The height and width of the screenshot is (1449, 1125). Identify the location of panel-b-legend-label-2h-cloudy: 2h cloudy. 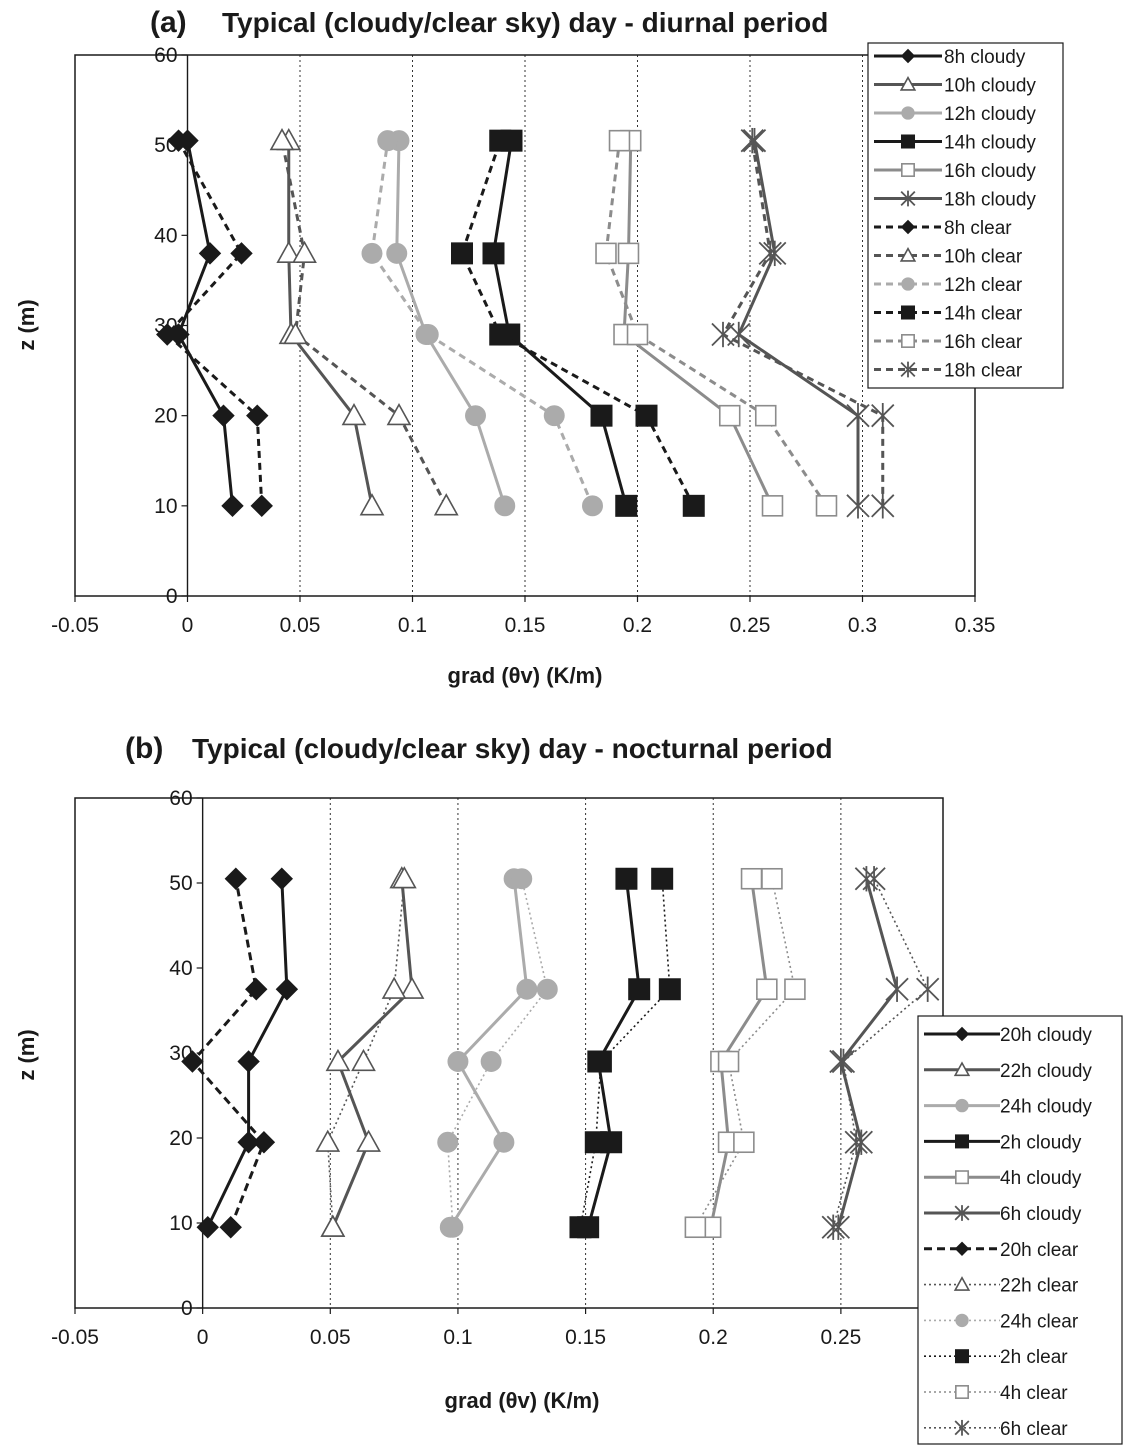
(1041, 1142).